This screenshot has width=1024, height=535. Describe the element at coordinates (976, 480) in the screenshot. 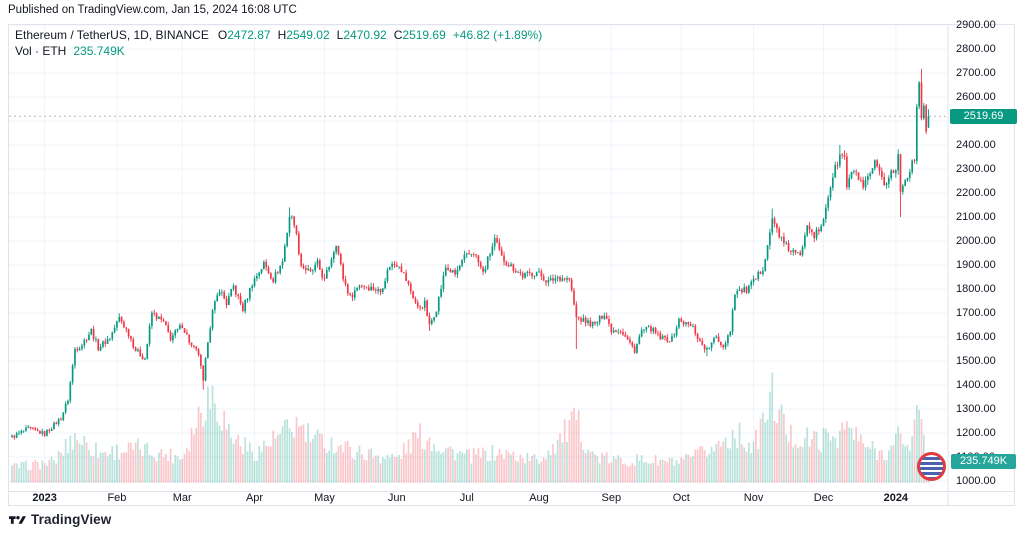

I see `price-tick-label: 1000.00` at that location.